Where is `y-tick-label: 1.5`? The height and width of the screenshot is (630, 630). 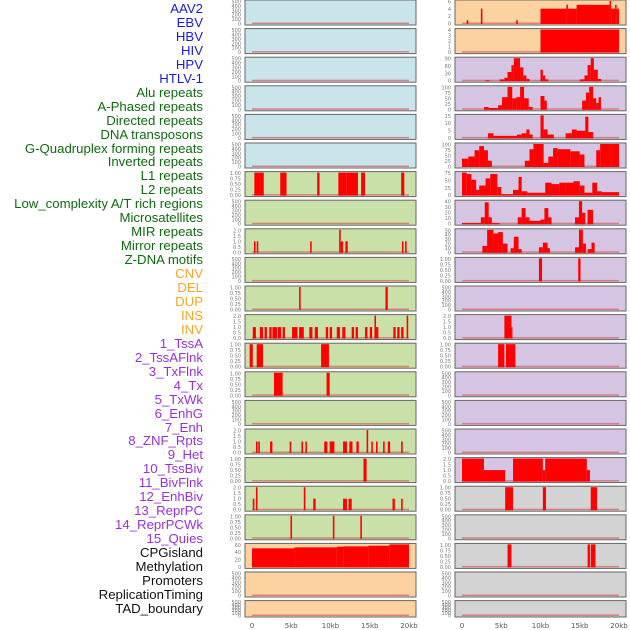 y-tick-label: 1.5 is located at coordinates (447, 466).